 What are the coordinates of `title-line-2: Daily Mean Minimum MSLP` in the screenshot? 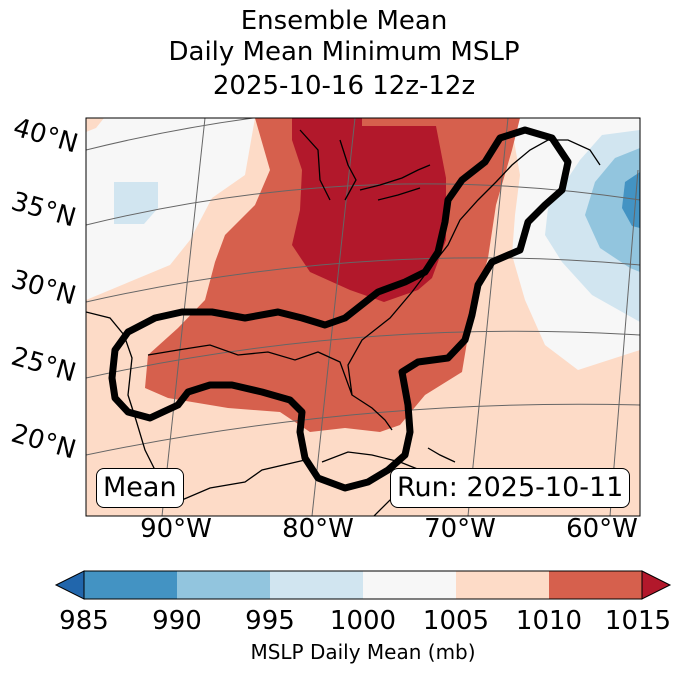 It's located at (344, 52).